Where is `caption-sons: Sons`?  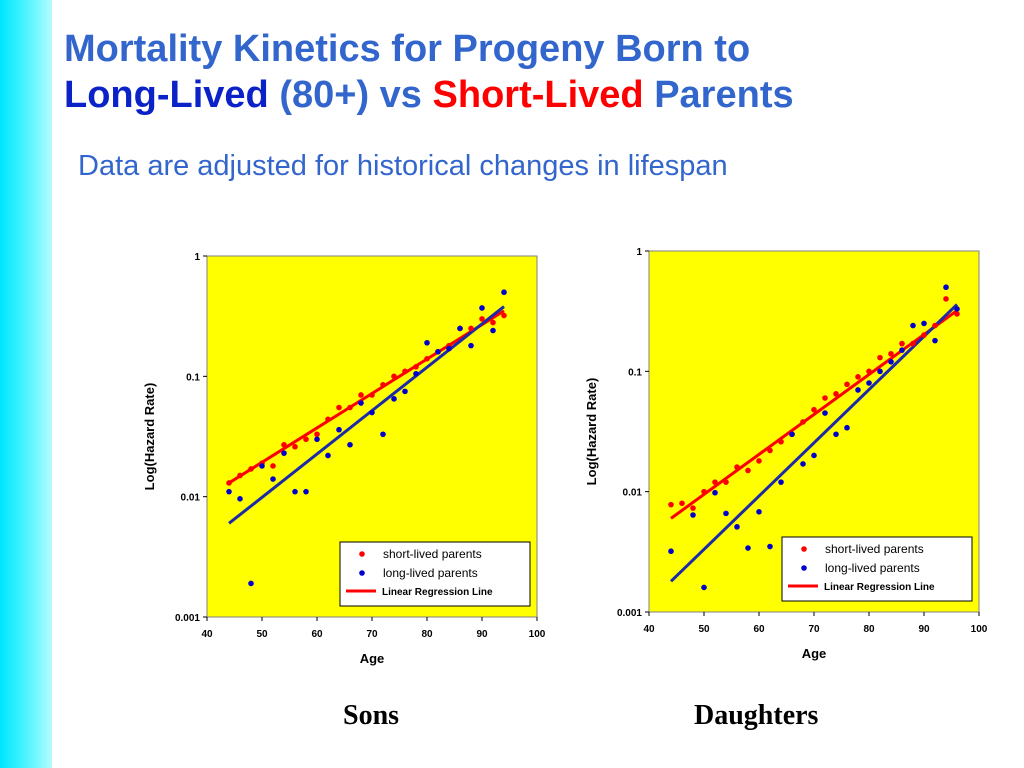
caption-sons: Sons is located at coordinates (371, 715).